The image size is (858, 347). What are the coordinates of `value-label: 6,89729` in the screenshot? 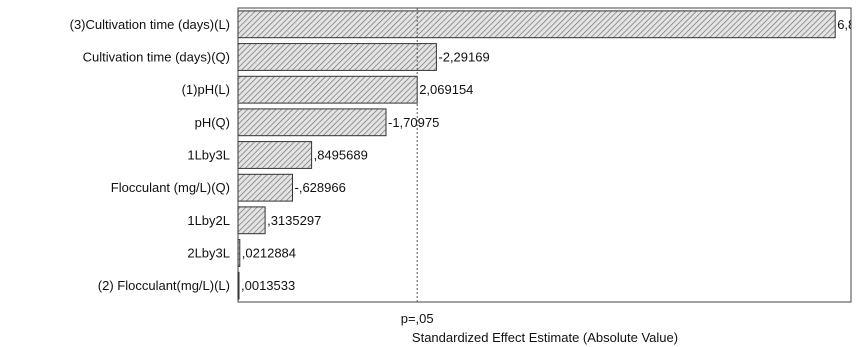 It's located at (847, 24).